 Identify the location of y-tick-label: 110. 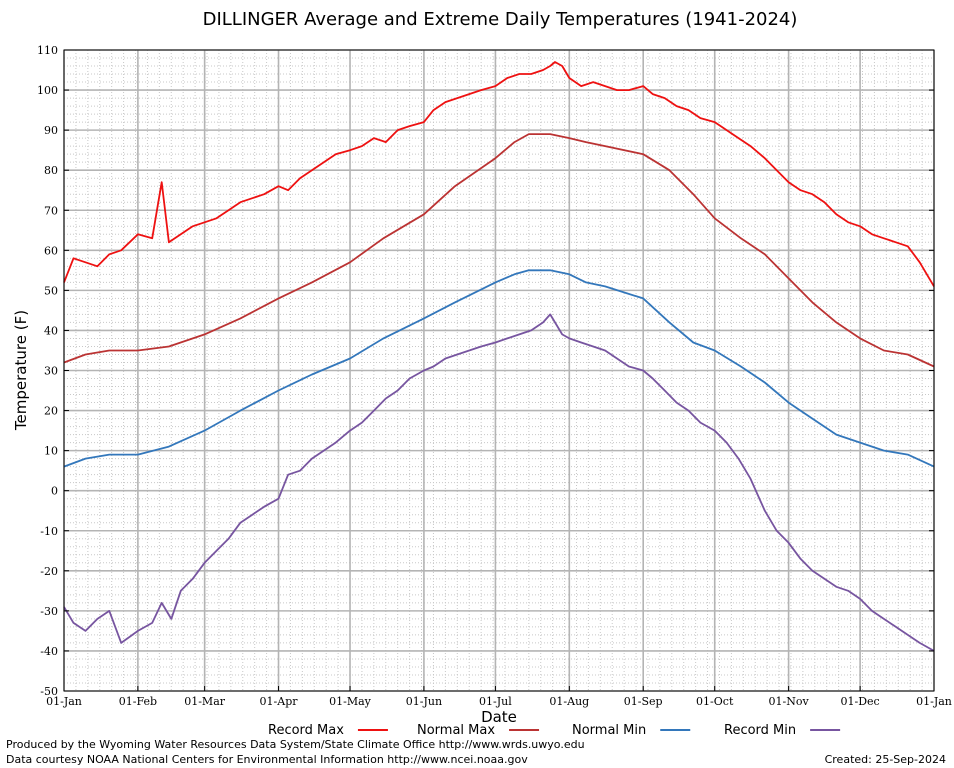
(47, 50).